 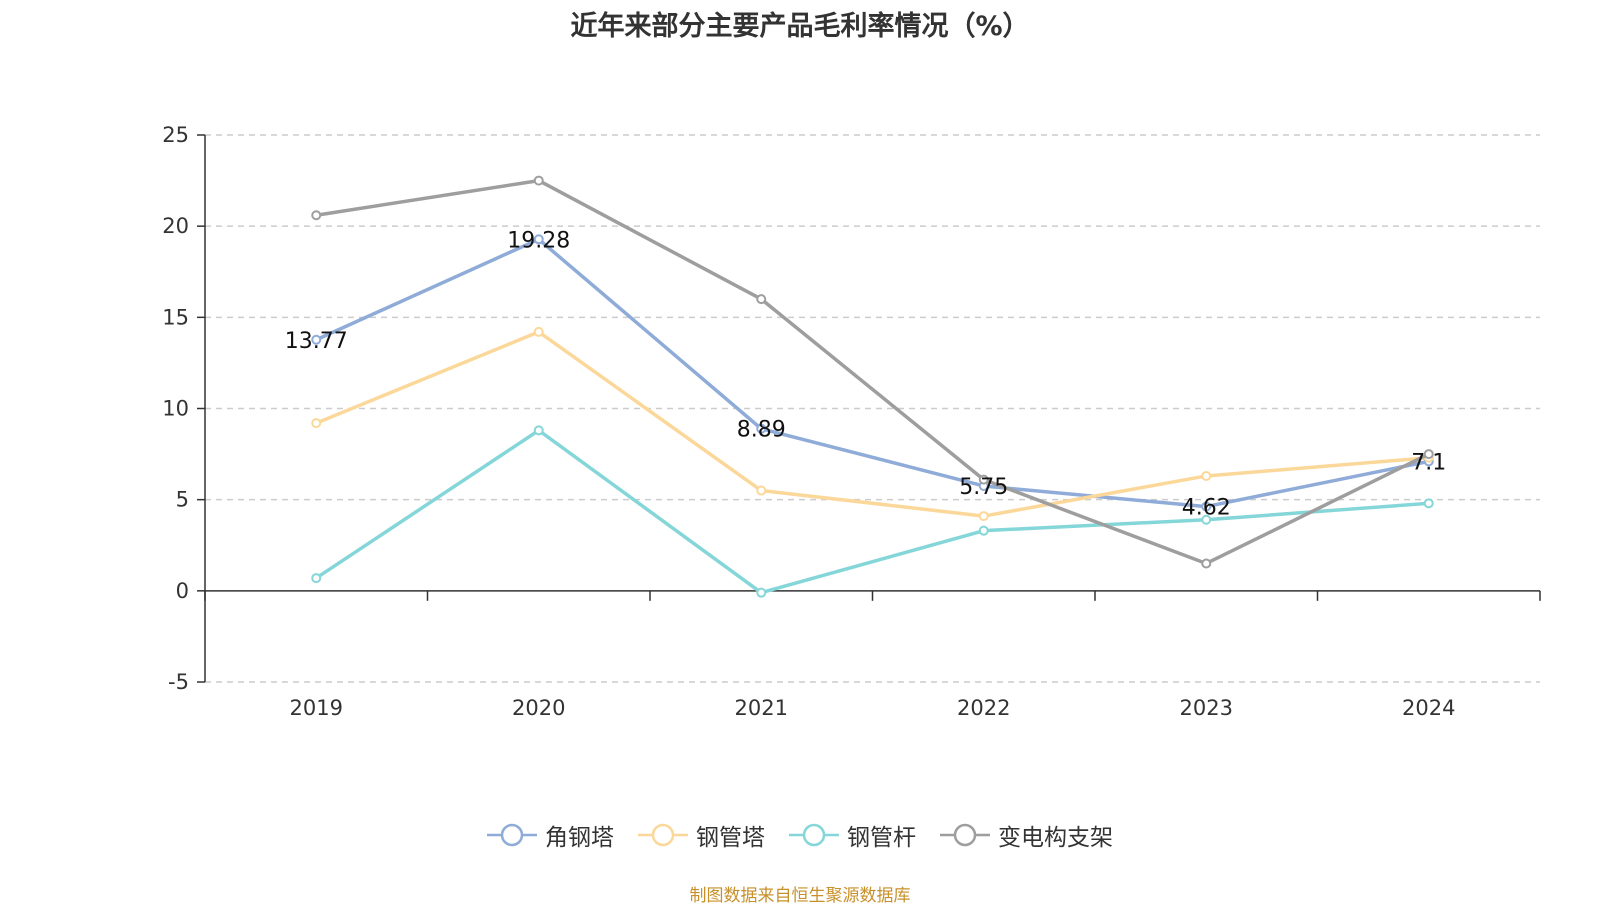 I want to click on y-tick-label: 20, so click(x=175, y=226).